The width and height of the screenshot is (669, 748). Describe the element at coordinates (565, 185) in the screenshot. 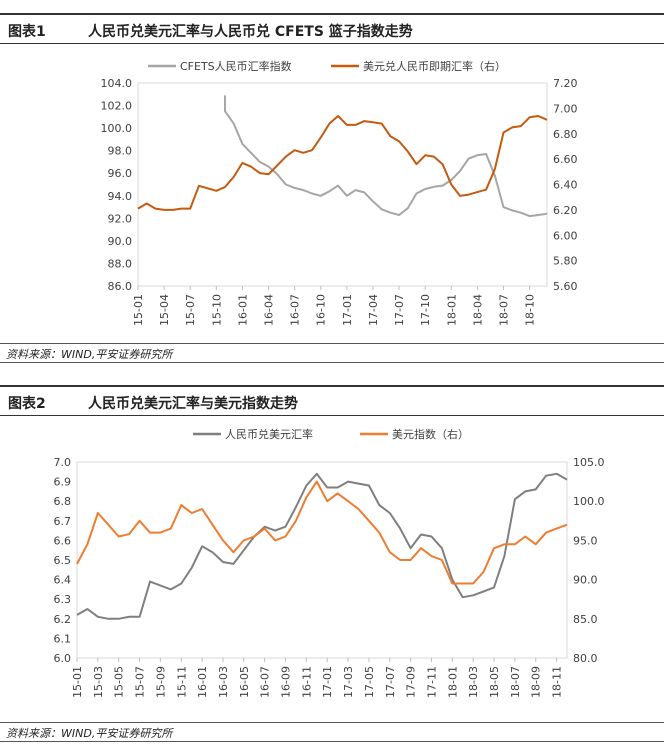

I see `y-right-tick-label: 6.40` at that location.